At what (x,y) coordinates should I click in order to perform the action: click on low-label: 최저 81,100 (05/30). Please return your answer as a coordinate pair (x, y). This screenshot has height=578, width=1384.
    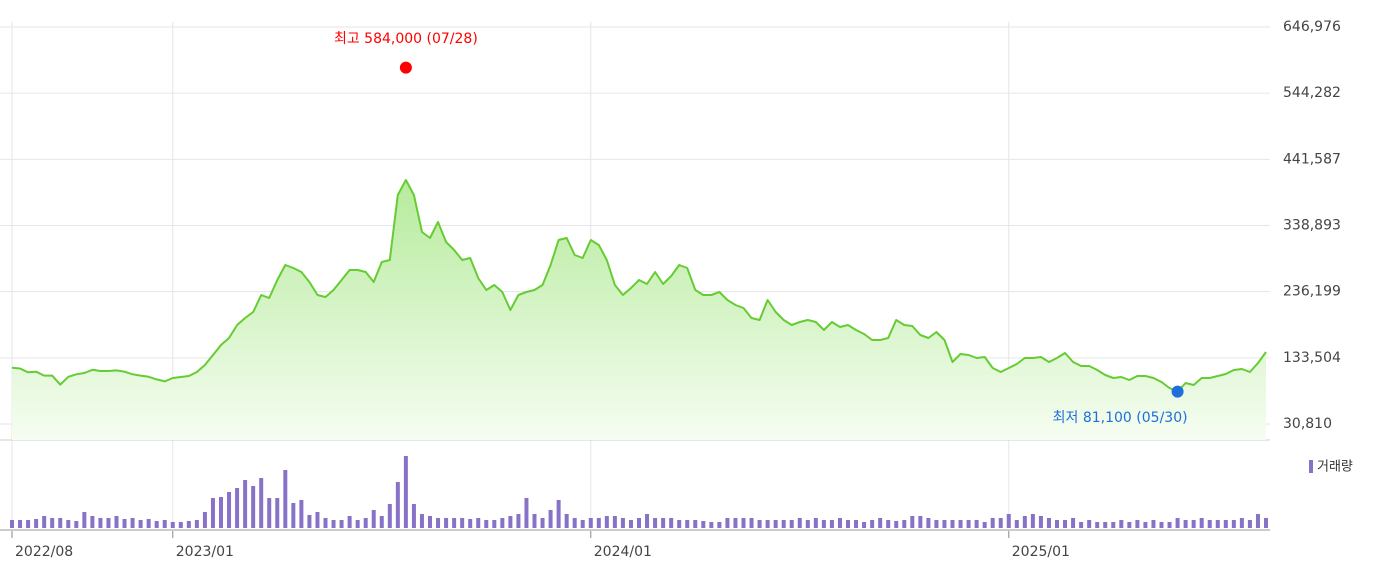
    Looking at the image, I should click on (1120, 418).